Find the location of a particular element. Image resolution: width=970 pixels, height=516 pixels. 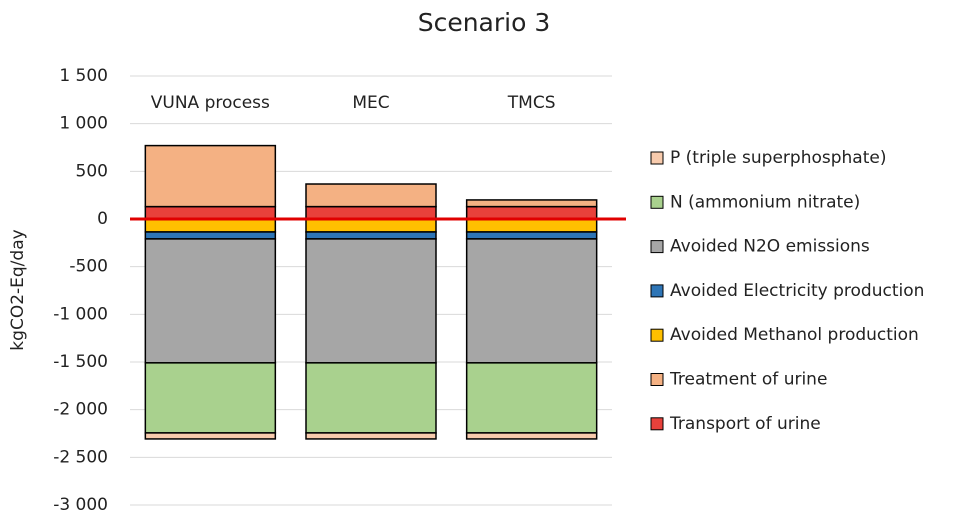

y-axis-label: kgCO2-Eq/day is located at coordinates (18, 289).